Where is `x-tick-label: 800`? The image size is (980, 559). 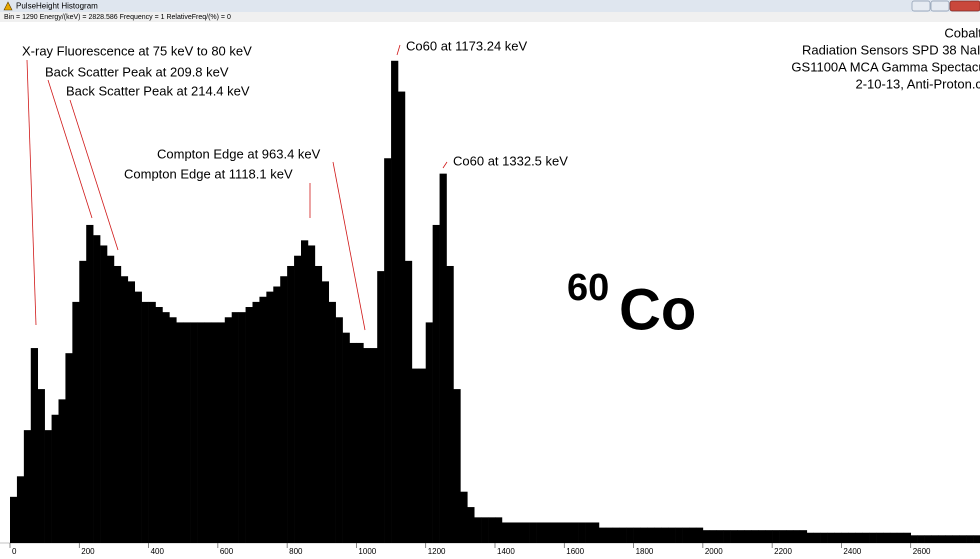 x-tick-label: 800 is located at coordinates (296, 551).